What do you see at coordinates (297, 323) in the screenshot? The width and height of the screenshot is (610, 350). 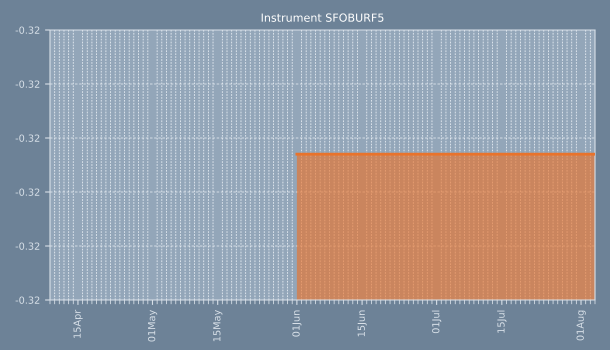 I see `x-tick-label: 01Jun` at bounding box center [297, 323].